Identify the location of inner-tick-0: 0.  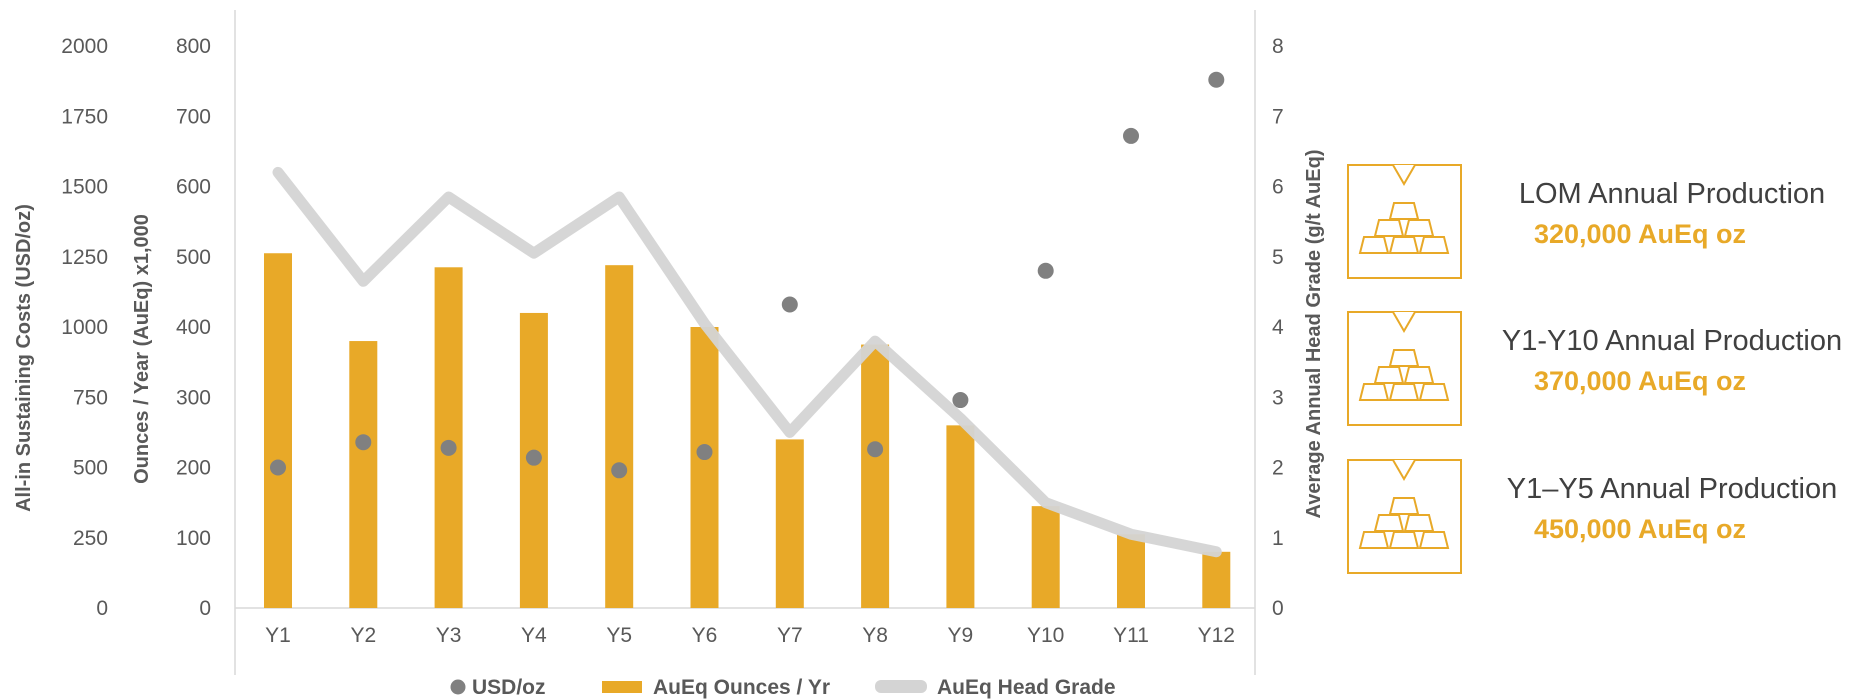
(205, 608).